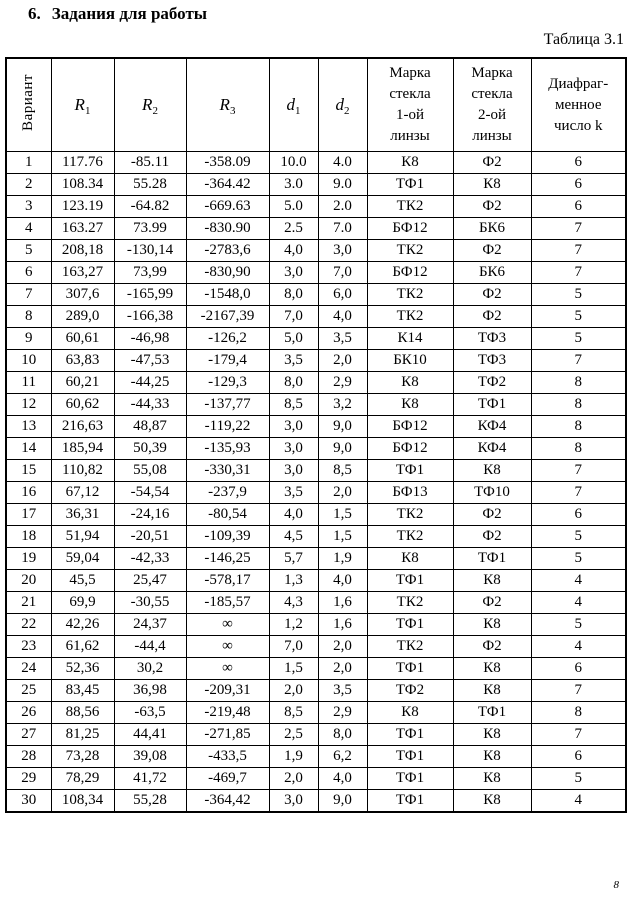 This screenshot has height=908, width=631. Describe the element at coordinates (293, 580) in the screenshot. I see `table-cell: 1,3` at that location.